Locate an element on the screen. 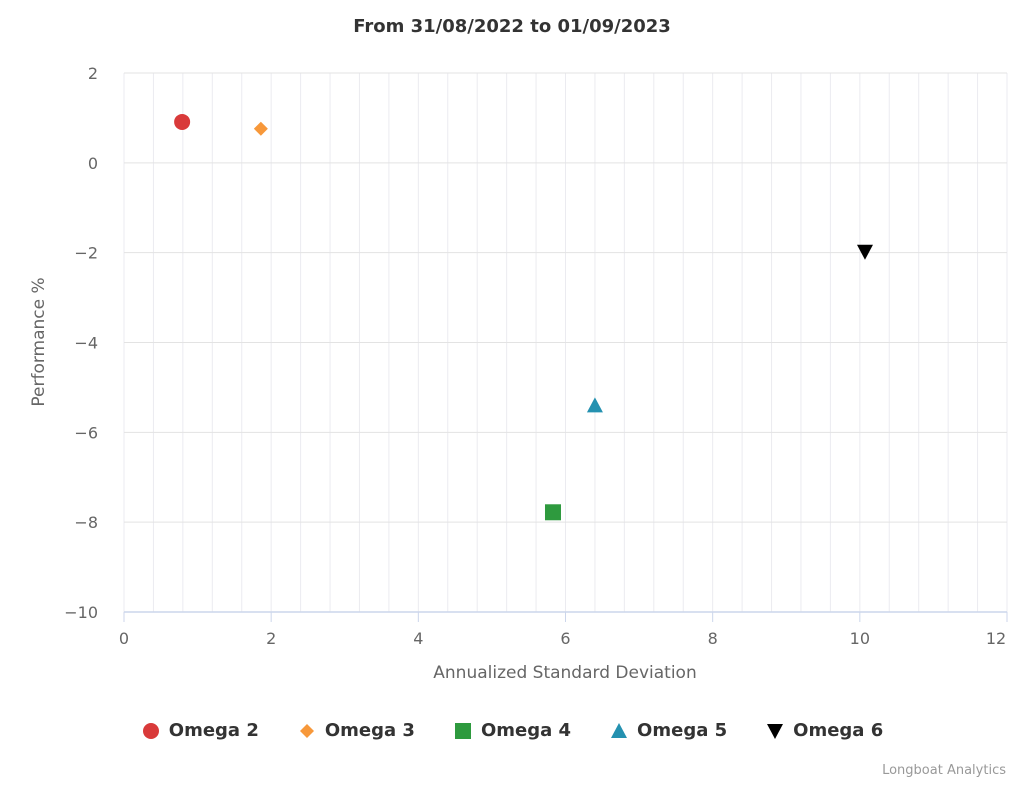  x-tick-label: 0 is located at coordinates (124, 638).